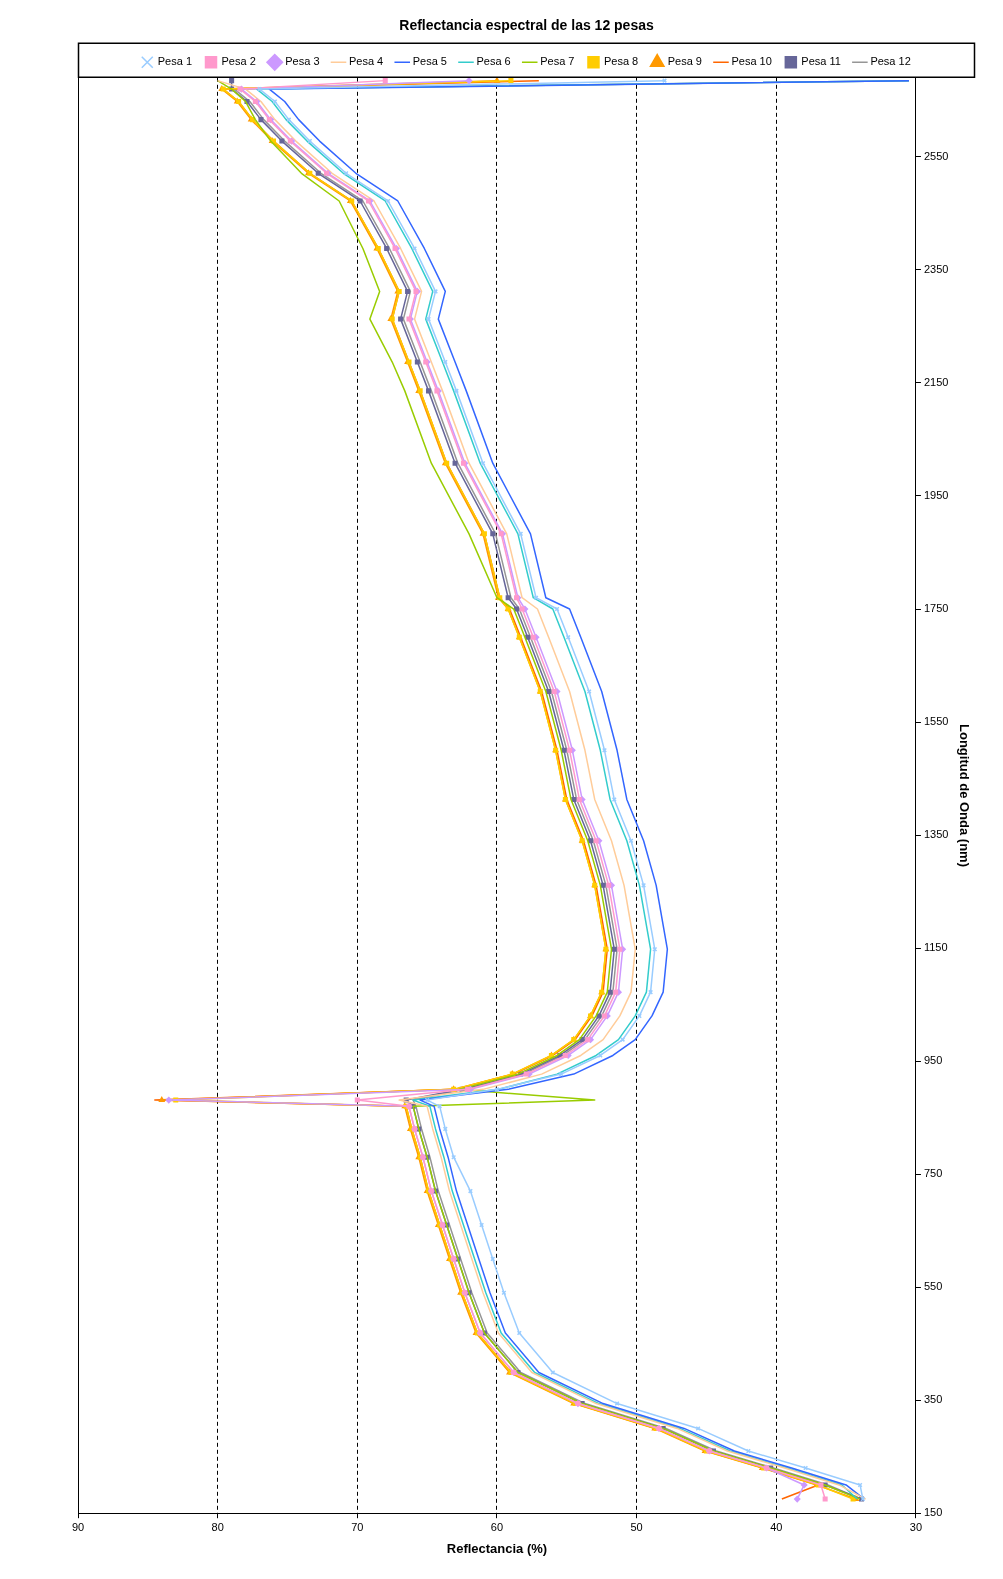 Image resolution: width=1003 pixels, height=1579 pixels. Describe the element at coordinates (933, 1060) in the screenshot. I see `y-tick-label: 950` at that location.